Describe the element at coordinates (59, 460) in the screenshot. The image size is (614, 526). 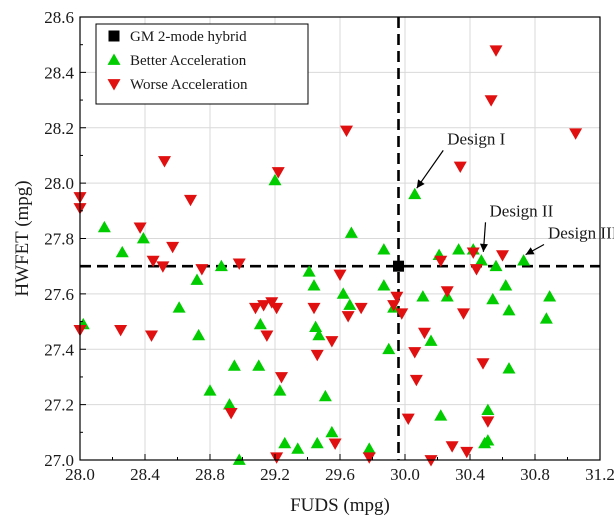
I see `y-tick-label: 27.0` at that location.